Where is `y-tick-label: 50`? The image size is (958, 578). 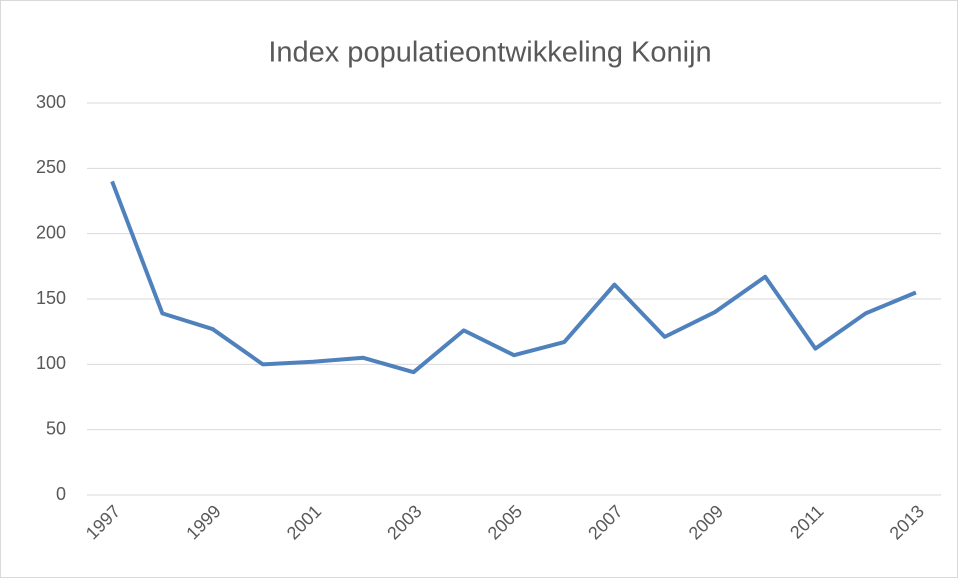
y-tick-label: 50 is located at coordinates (56, 428).